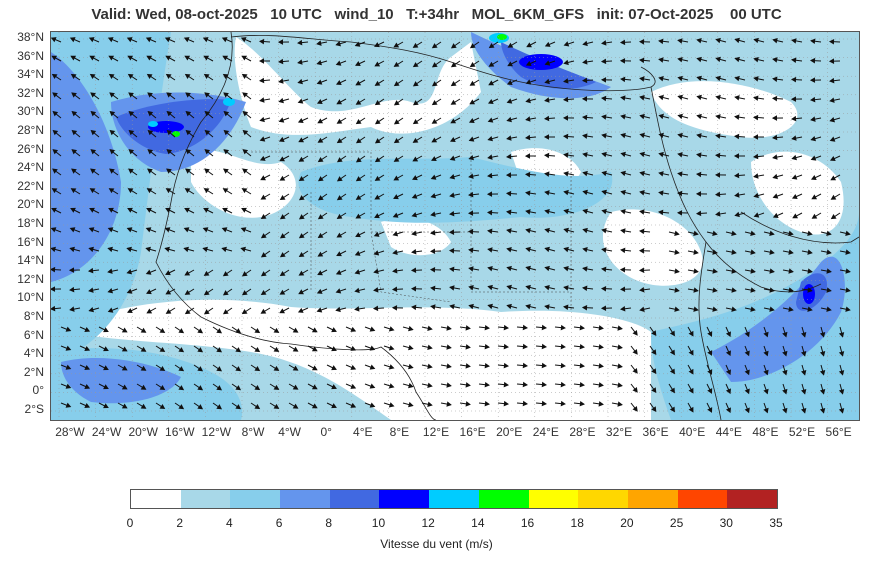  I want to click on lat-label: 8°N, so click(33, 316).